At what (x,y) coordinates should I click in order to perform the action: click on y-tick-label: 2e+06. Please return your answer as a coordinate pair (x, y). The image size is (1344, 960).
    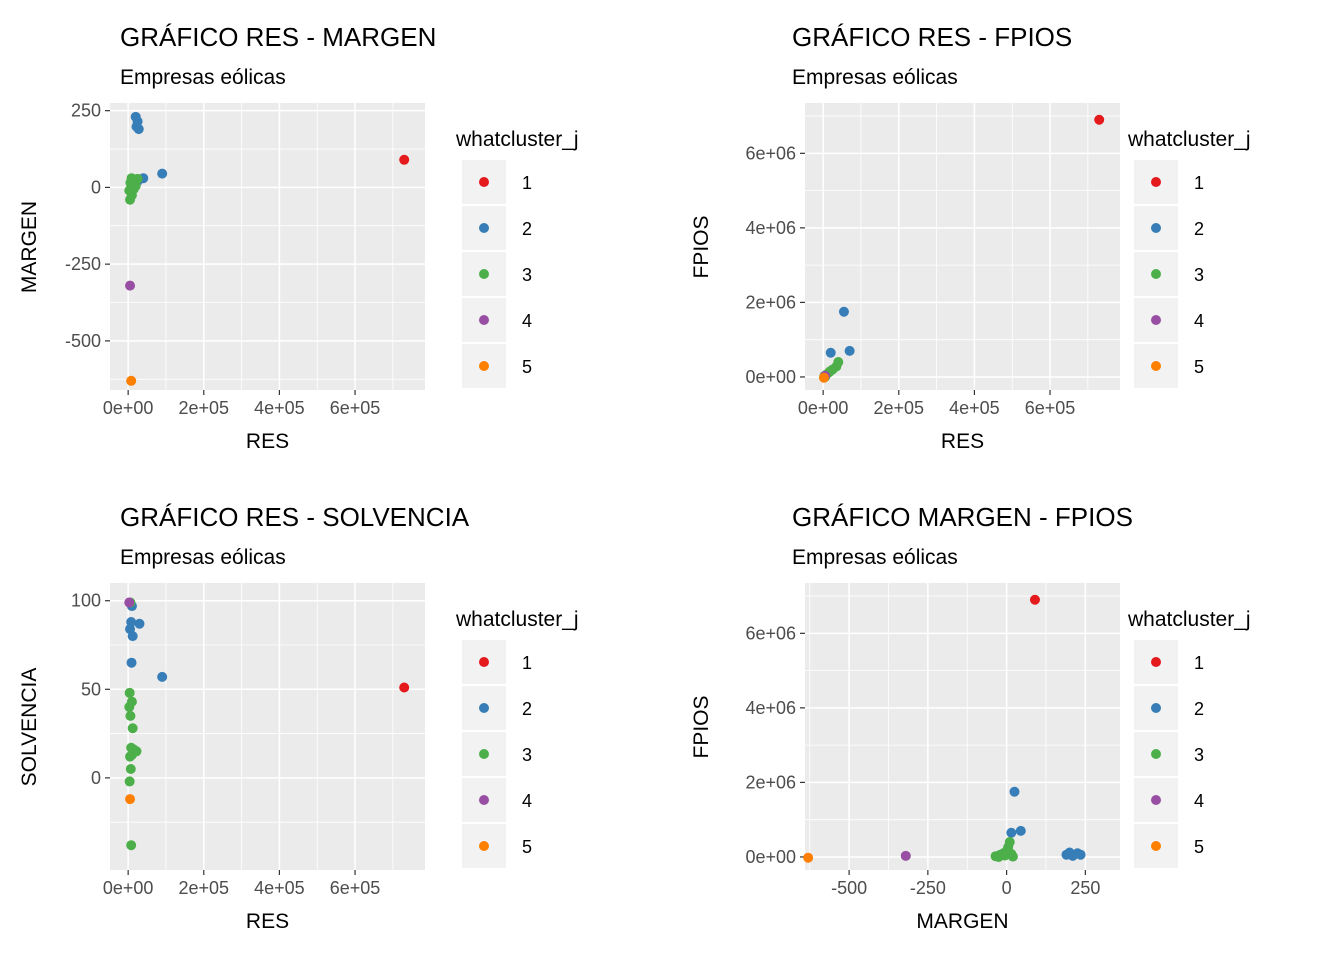
    Looking at the image, I should click on (770, 782).